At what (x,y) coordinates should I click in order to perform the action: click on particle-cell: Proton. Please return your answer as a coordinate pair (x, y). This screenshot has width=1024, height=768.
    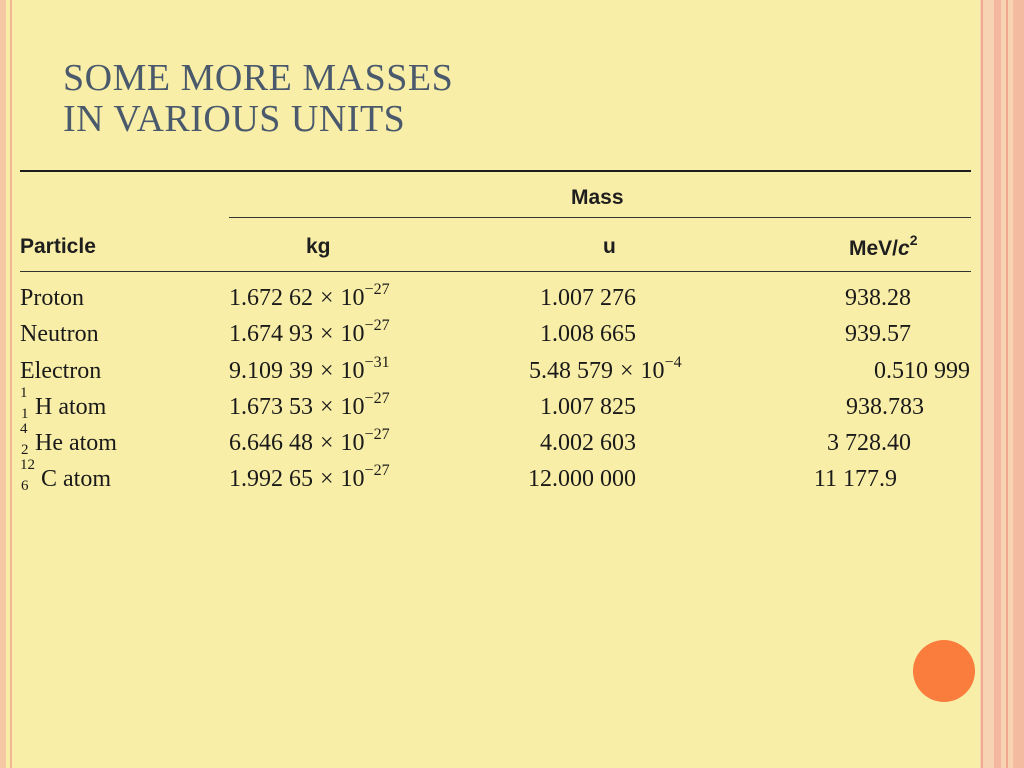
    Looking at the image, I should click on (52, 298).